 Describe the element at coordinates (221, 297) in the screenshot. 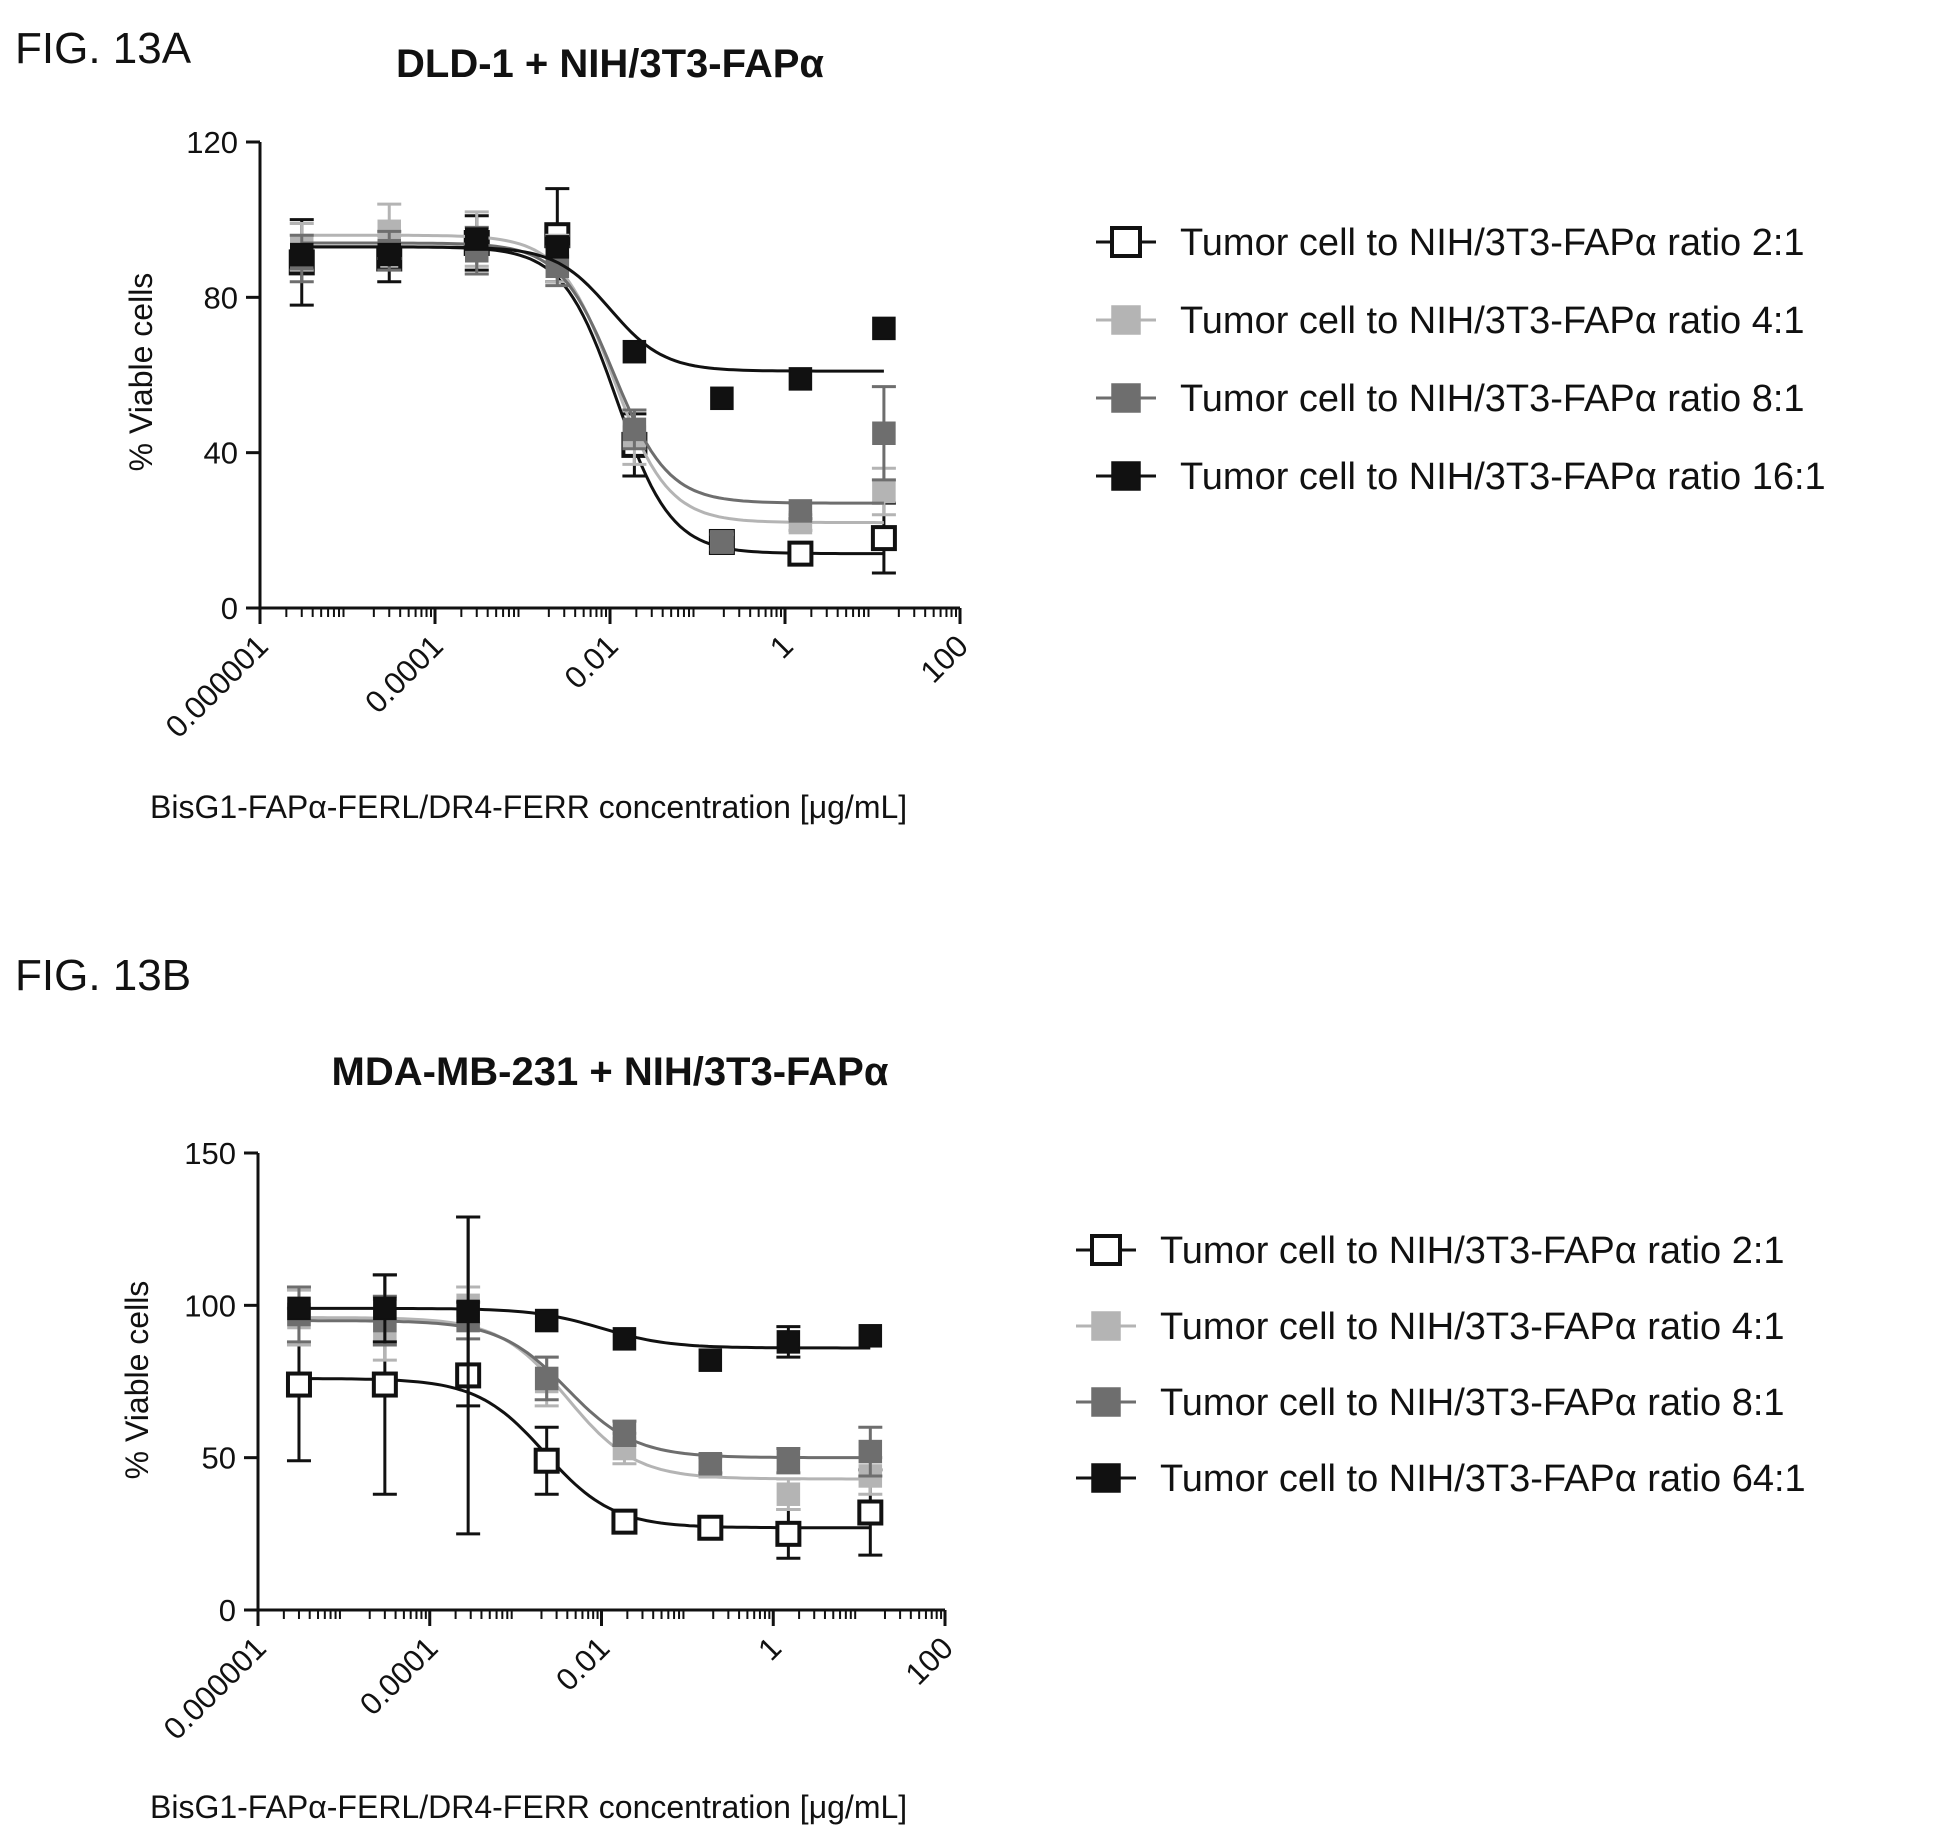

I see `y-tick-label: 80` at that location.